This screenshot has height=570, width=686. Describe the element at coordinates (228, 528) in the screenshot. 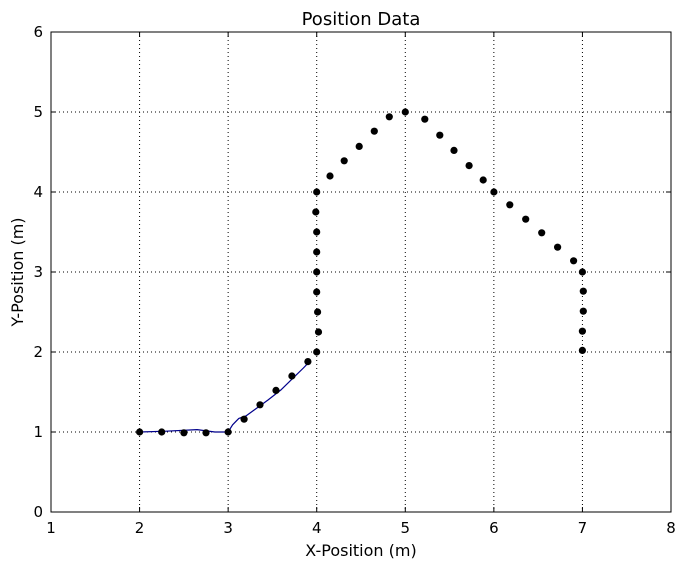

I see `x-tick-label: 3` at that location.